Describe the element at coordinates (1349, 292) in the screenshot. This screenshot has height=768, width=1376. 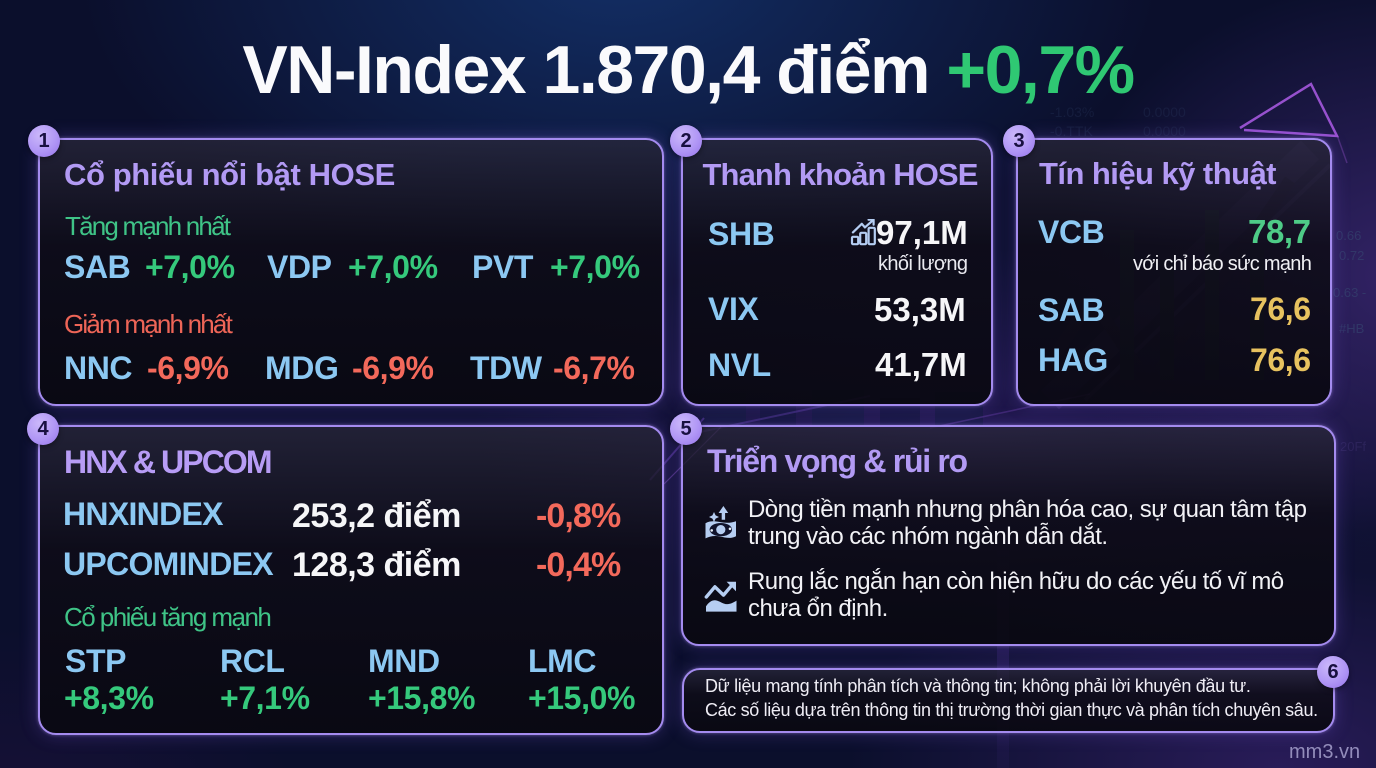
I see `svg-text: 0.63 -` at that location.